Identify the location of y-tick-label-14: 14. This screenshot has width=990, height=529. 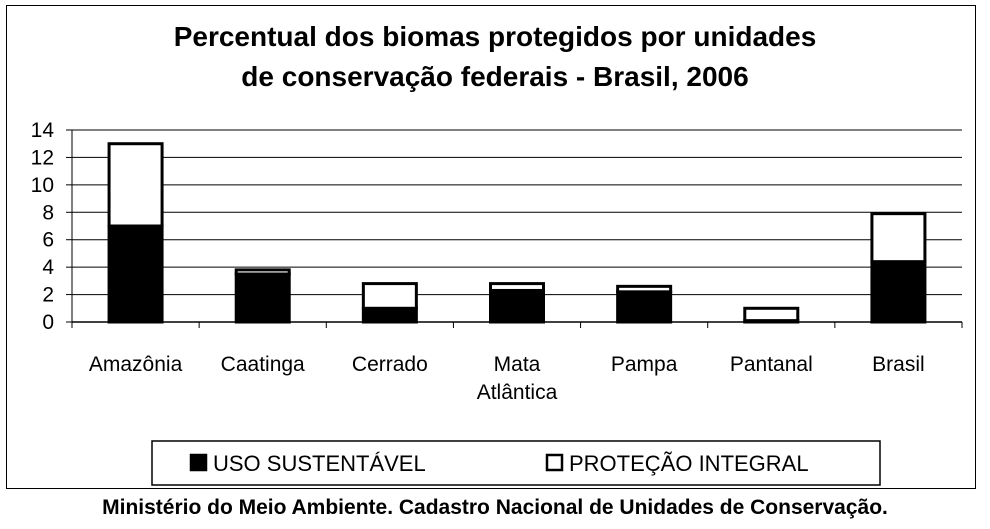
(43, 130).